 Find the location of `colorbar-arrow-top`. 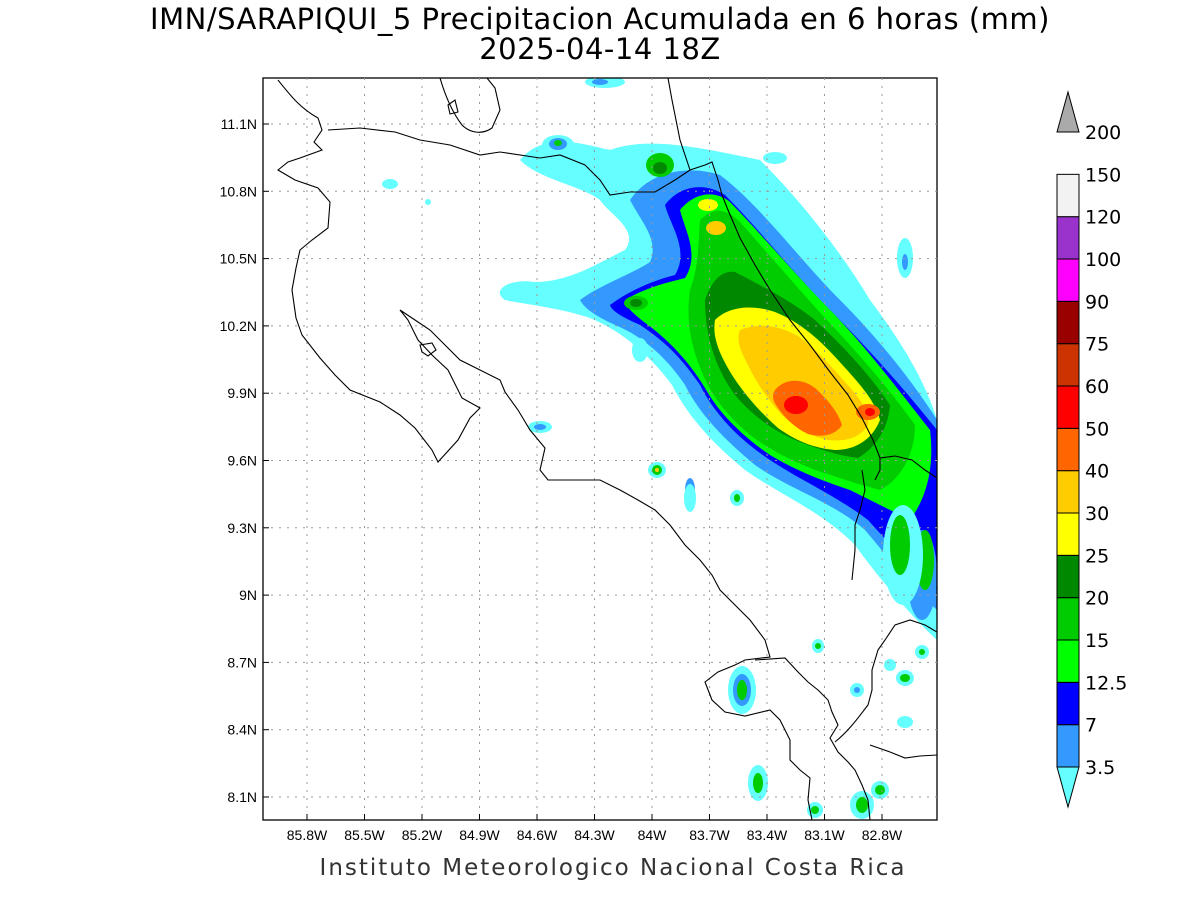

colorbar-arrow-top is located at coordinates (1068, 111).